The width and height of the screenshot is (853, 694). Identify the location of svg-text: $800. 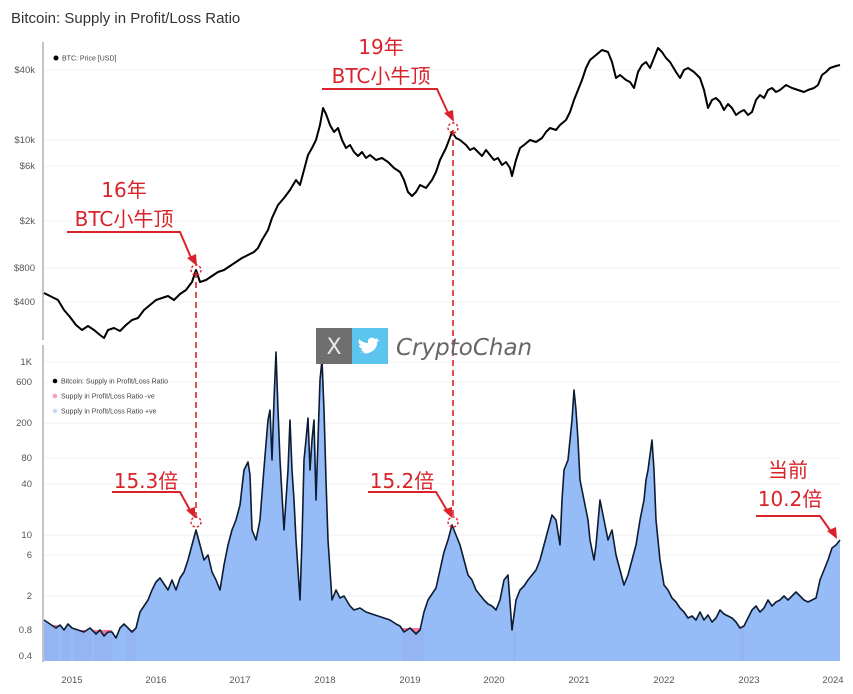
(24, 268).